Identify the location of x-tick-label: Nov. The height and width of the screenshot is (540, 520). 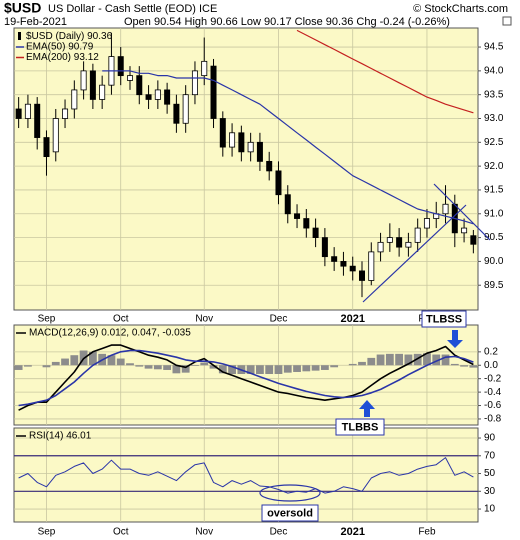
(204, 319).